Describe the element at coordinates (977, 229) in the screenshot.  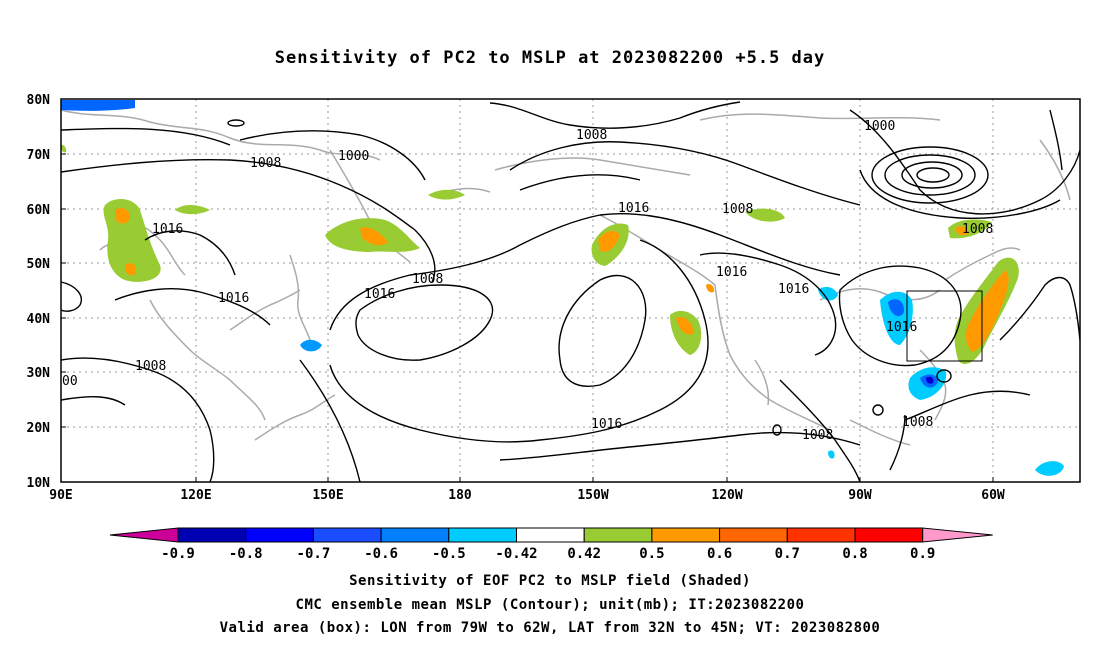
I see `contour-label-1008-labrador: 1008` at that location.